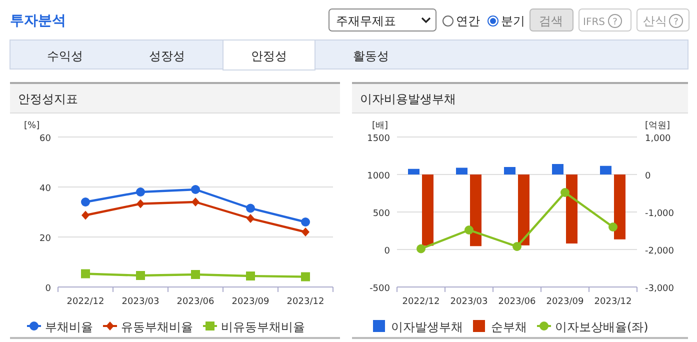  What do you see at coordinates (594, 22) in the screenshot?
I see `text: IFRS` at bounding box center [594, 22].